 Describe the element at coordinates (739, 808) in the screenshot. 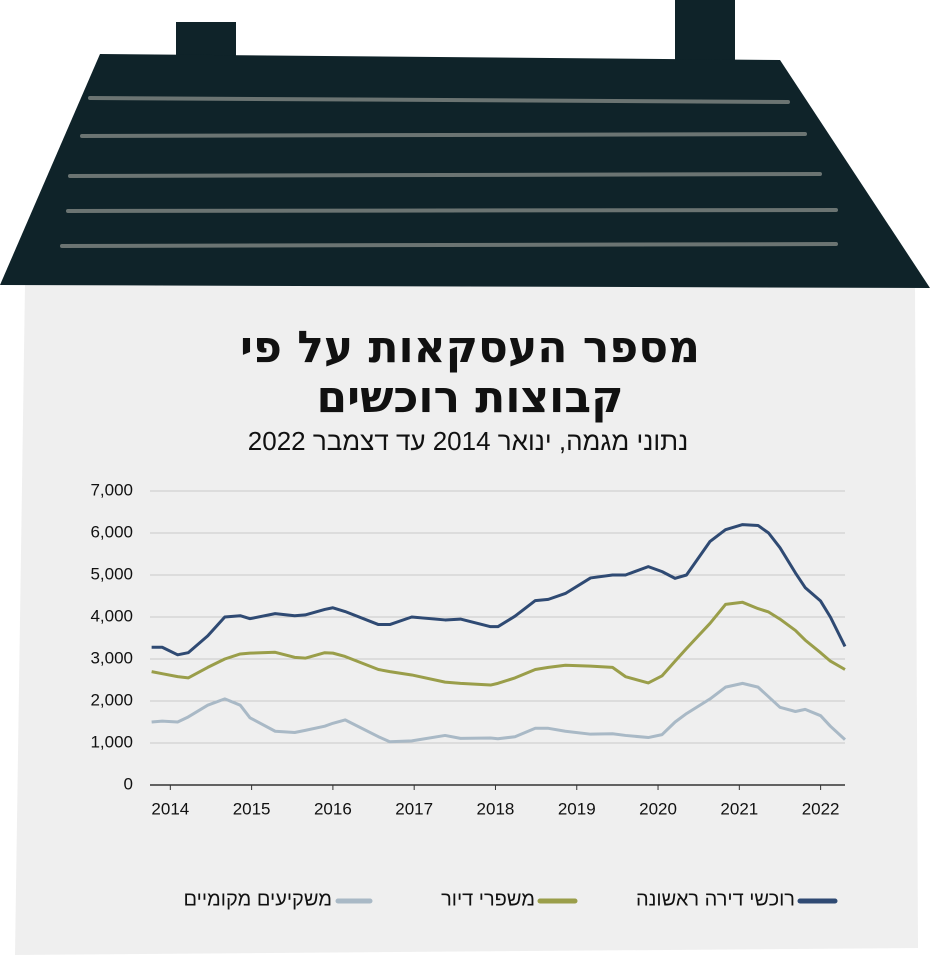

I see `x-tick-label: 2021` at that location.